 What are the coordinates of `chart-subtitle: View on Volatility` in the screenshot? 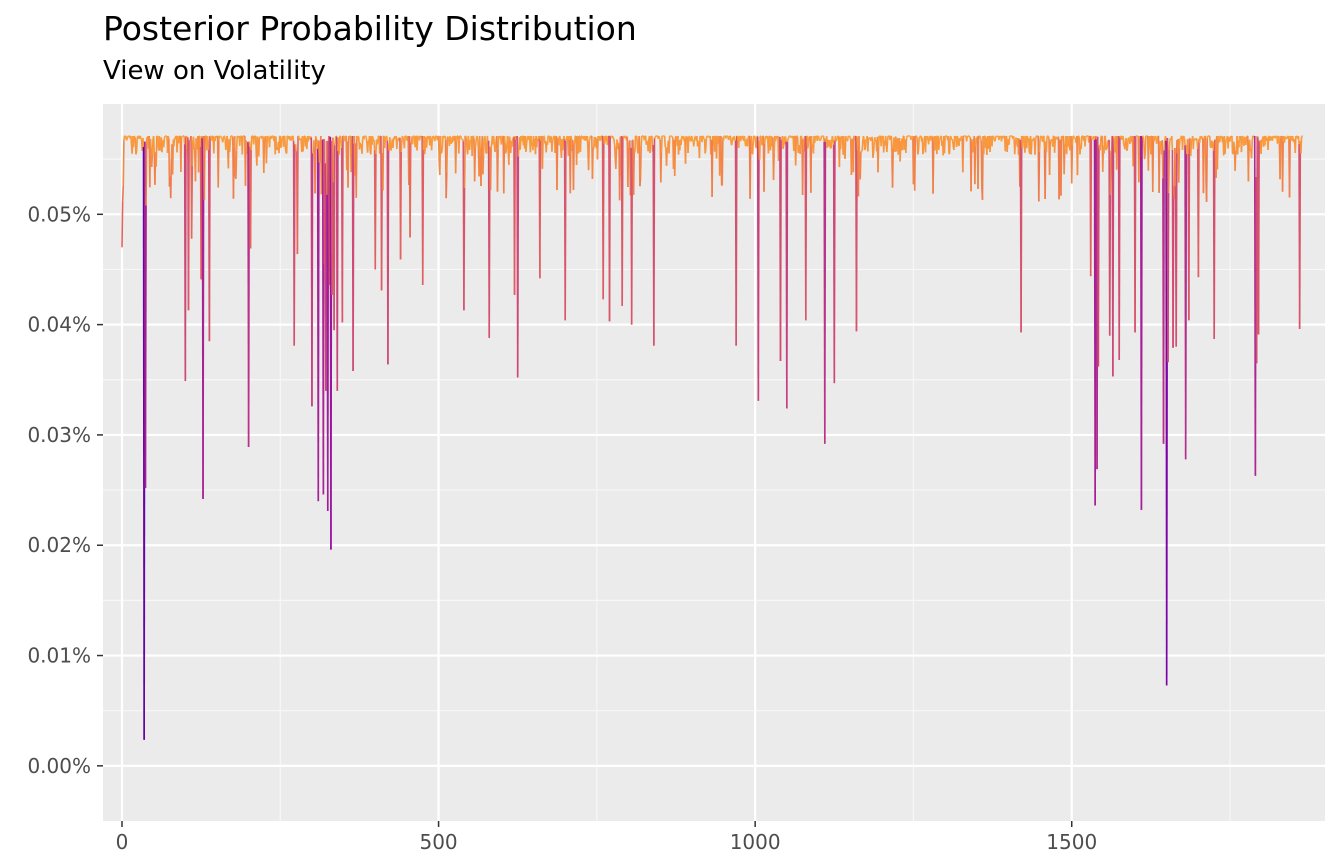 It's located at (214, 71).